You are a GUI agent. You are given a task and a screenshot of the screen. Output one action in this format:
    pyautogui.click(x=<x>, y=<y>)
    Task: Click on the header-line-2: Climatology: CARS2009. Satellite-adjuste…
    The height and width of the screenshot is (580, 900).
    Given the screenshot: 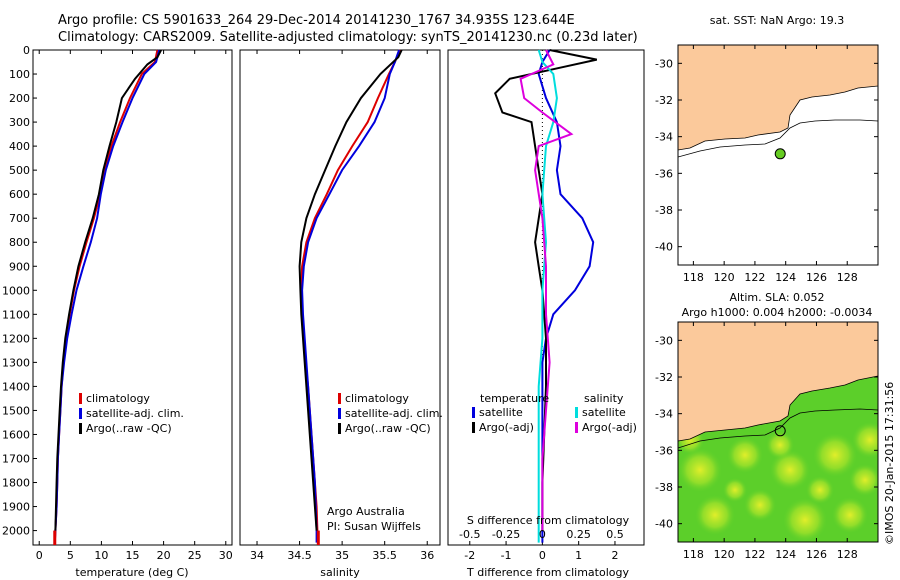 What is the action you would take?
    pyautogui.click(x=348, y=37)
    